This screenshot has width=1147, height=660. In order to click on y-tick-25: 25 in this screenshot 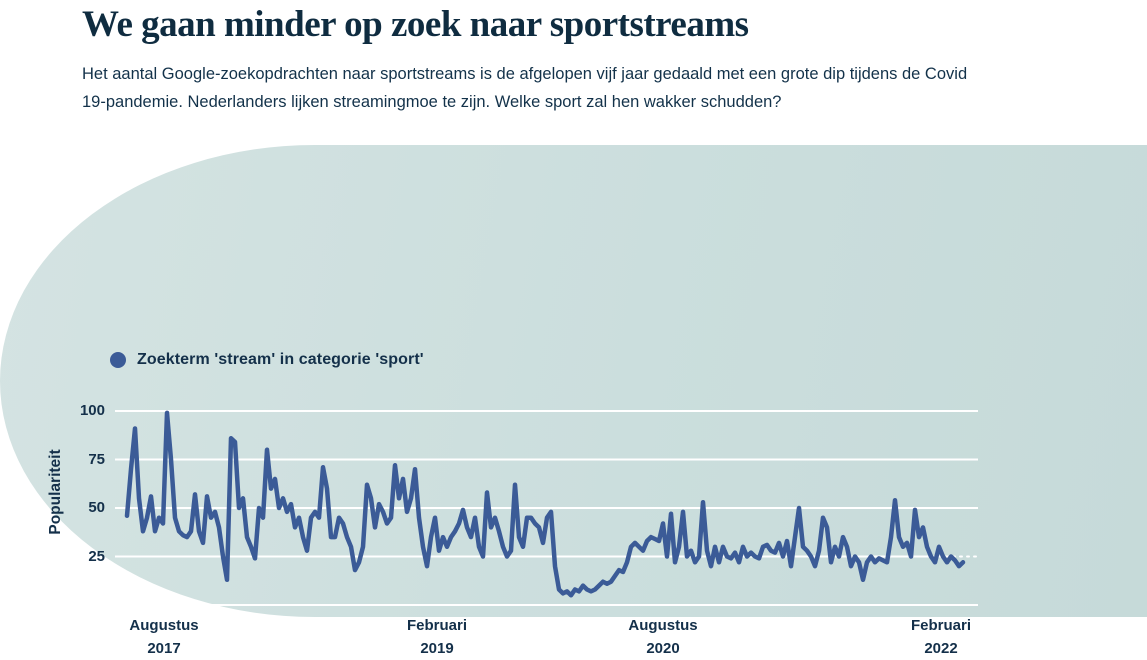, I will do `click(96, 556)`.